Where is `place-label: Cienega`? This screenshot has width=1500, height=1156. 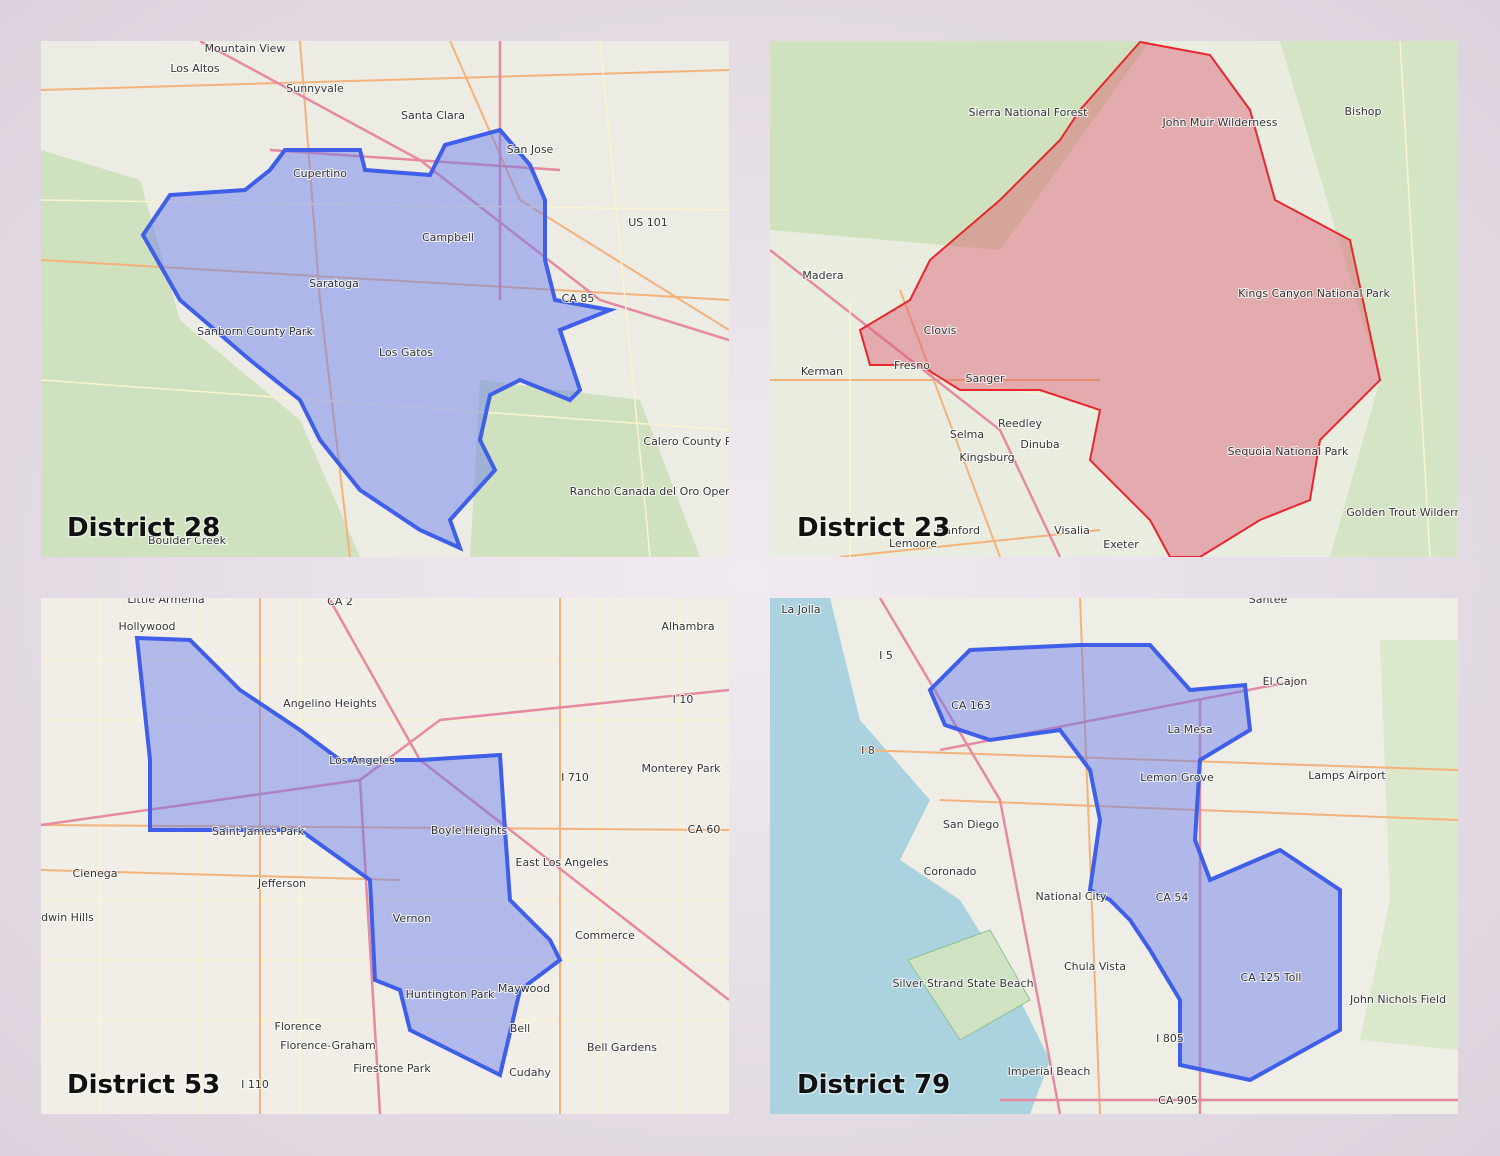 place-label: Cienega is located at coordinates (95, 873).